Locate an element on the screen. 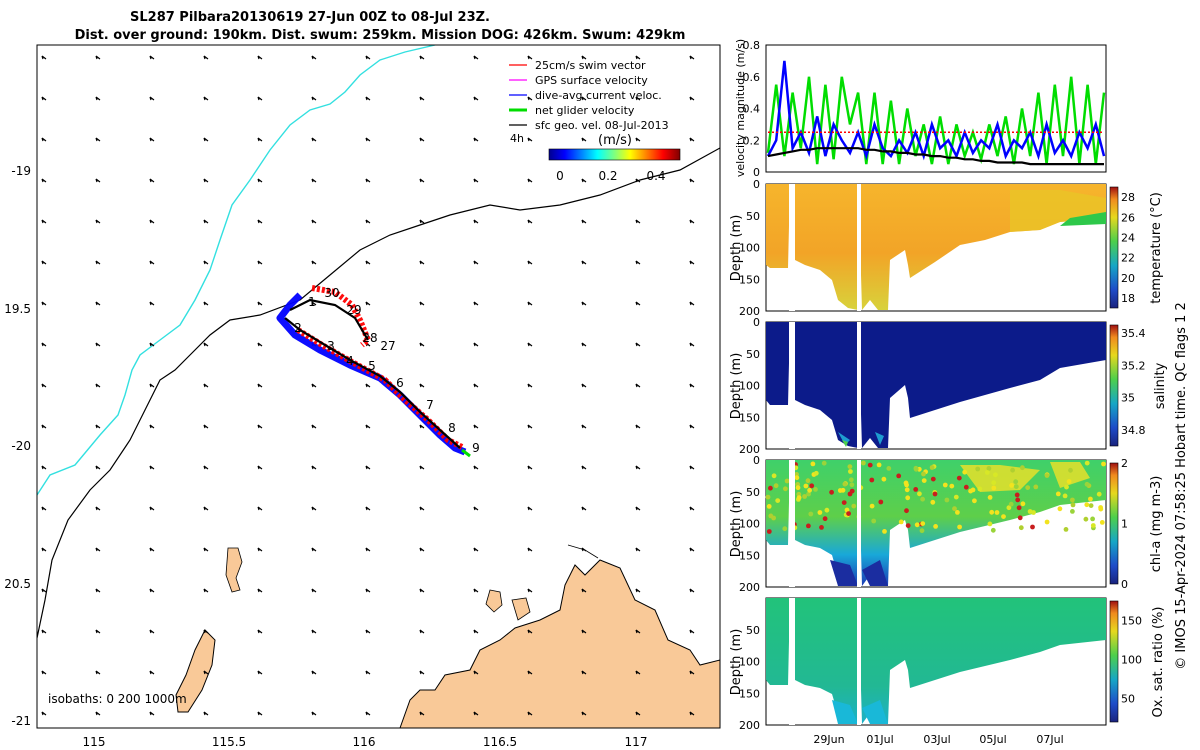 This screenshot has width=1200, height=750. depth-tick: 150 is located at coordinates (749, 417).